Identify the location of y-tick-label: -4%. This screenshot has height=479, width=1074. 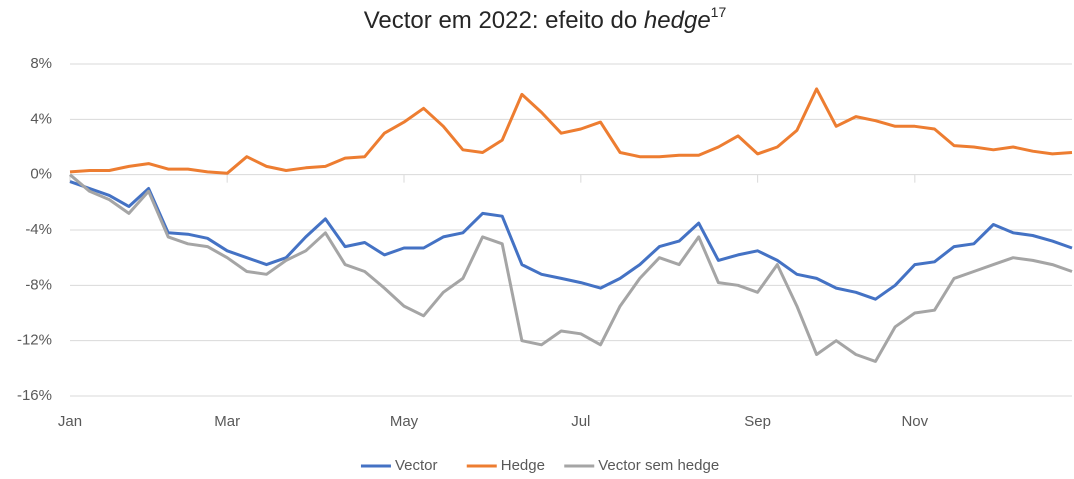
(38, 229).